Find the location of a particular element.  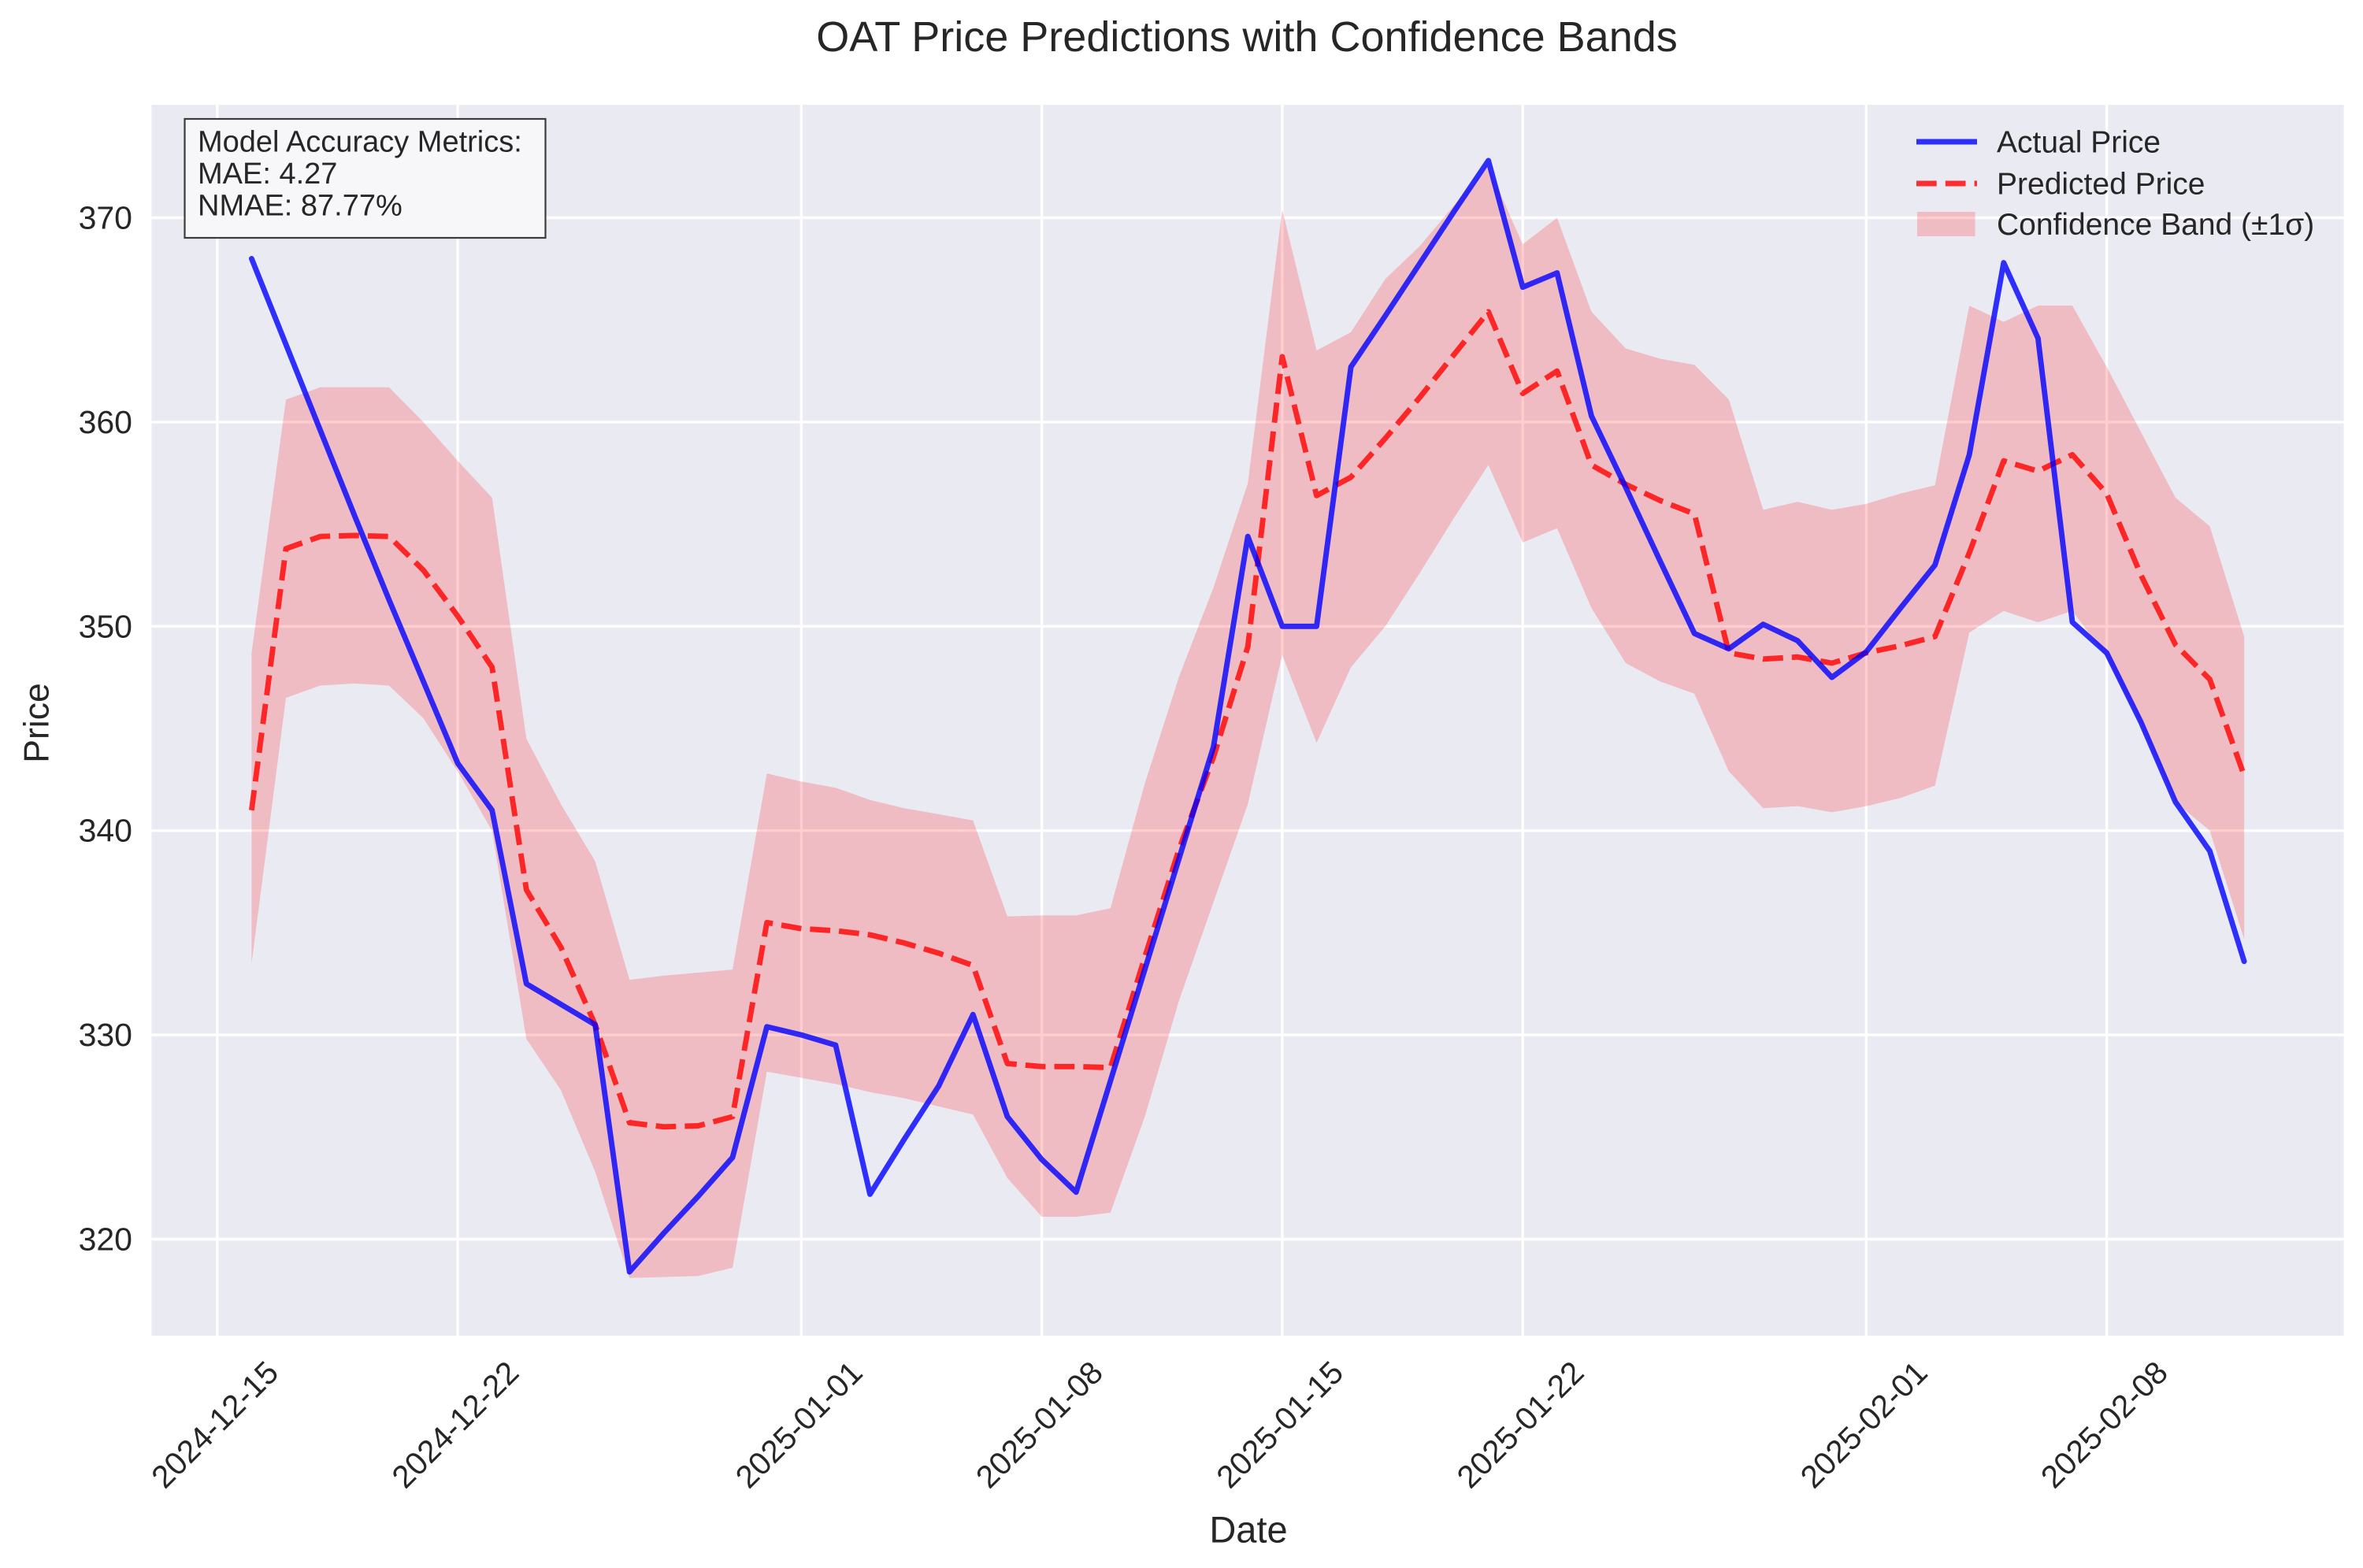

svg-text: Confidence Band (±1σ) is located at coordinates (2155, 225).